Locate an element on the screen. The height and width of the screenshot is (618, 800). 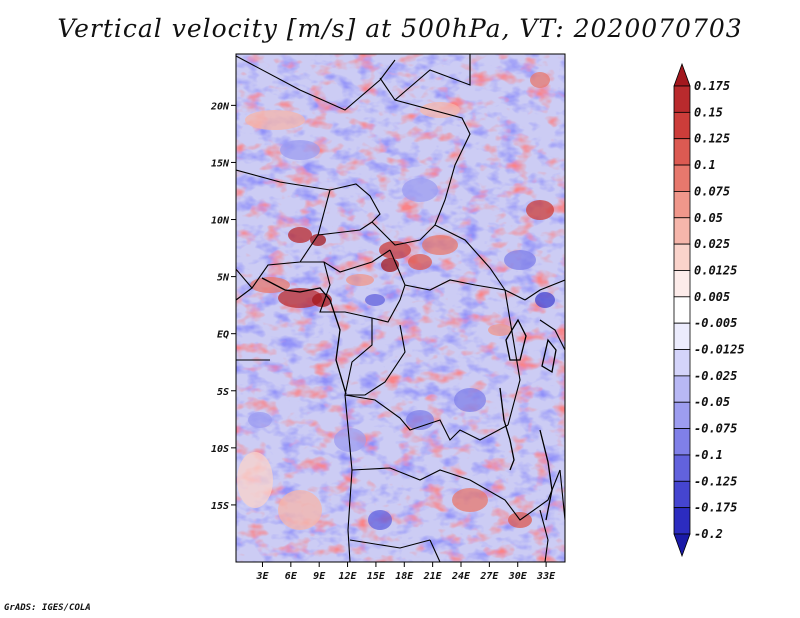
y-axis: 20N 15N 10N 5N EQ 5S 10S 15S is located at coordinates (223, 306).